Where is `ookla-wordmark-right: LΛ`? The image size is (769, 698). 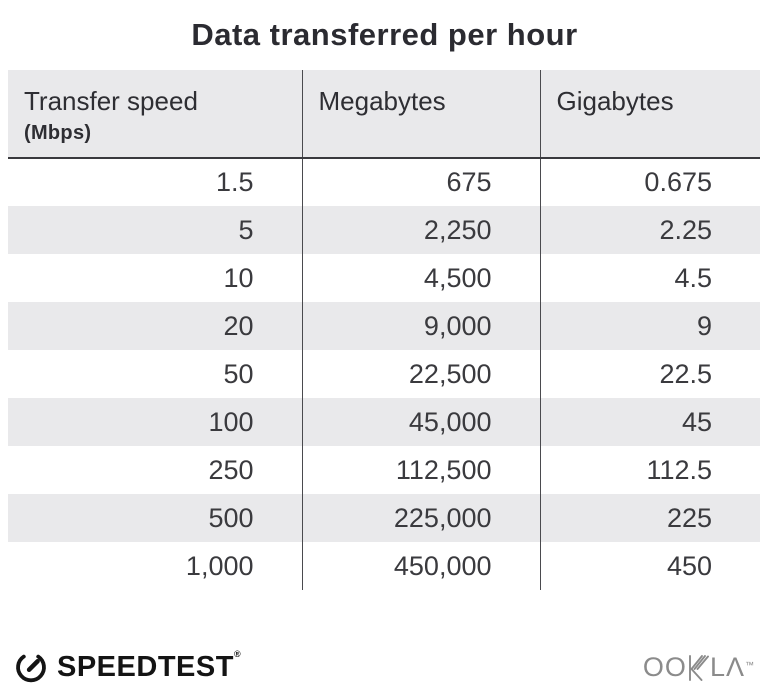
ookla-wordmark-right: LΛ is located at coordinates (727, 666).